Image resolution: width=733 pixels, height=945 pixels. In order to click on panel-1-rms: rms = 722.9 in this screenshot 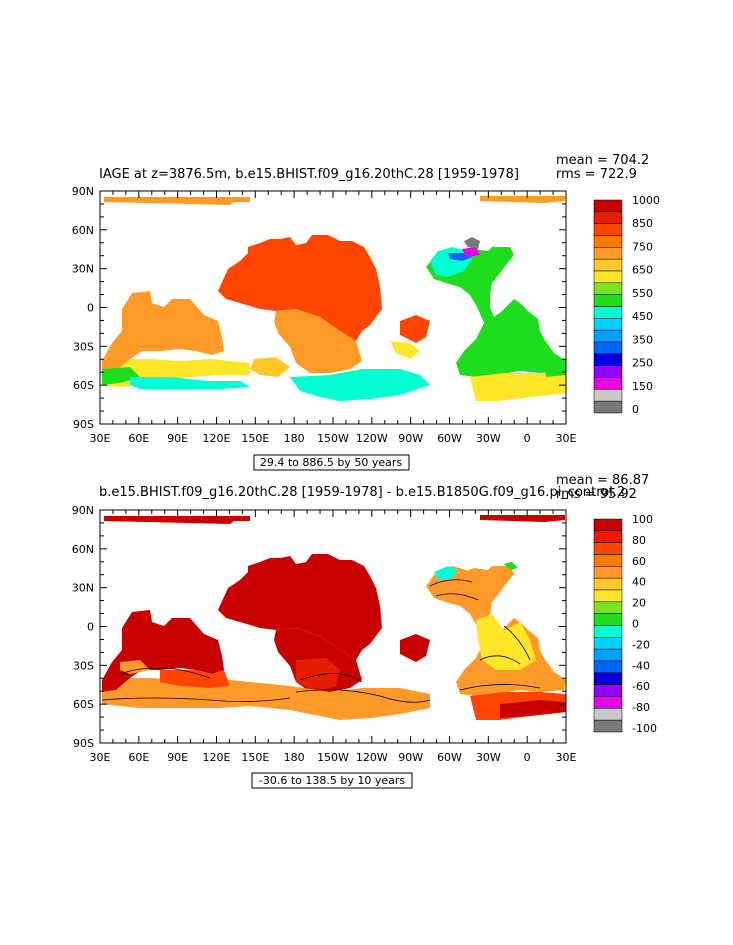, I will do `click(596, 174)`.